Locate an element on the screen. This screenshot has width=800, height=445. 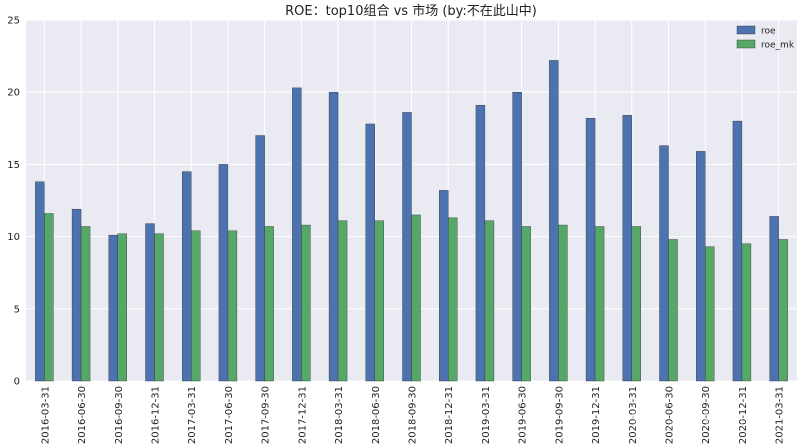
x-tick-label: 2017-09-30 is located at coordinates (266, 415).